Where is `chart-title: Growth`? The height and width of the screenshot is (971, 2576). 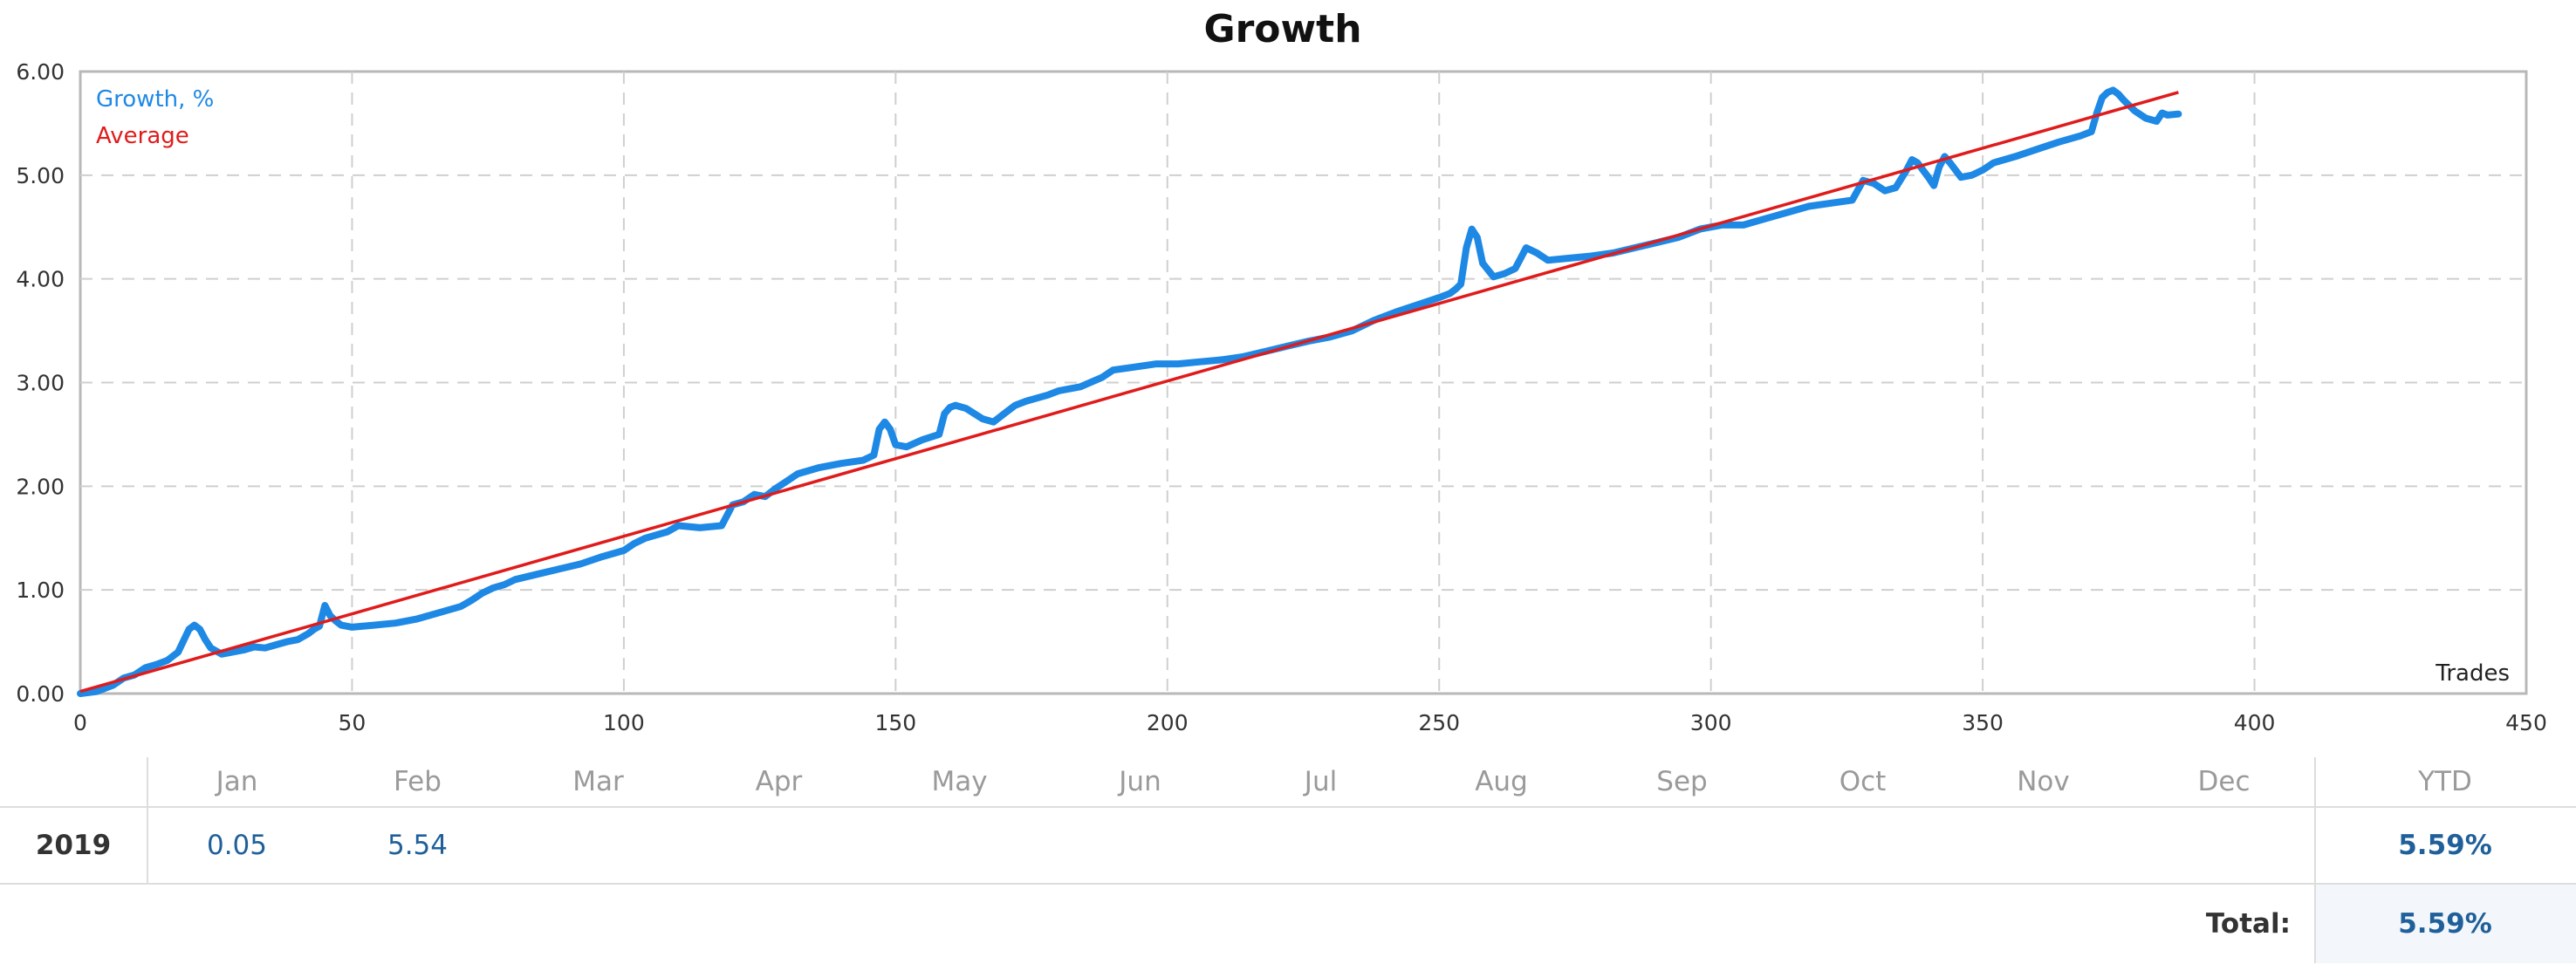 chart-title: Growth is located at coordinates (1282, 29).